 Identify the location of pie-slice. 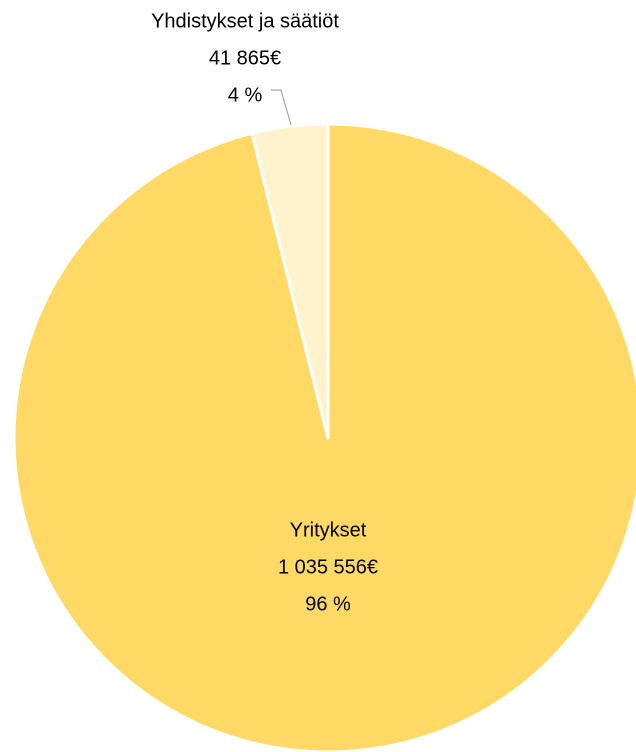
(290, 281).